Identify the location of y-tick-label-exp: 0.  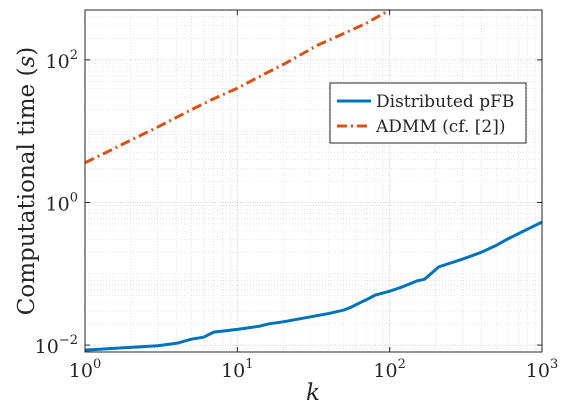
(74, 197).